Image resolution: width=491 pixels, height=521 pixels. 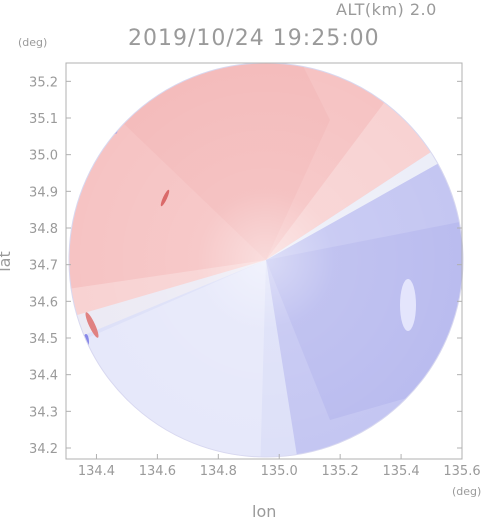 I want to click on y-tick-label: 34.3, so click(x=43, y=412).